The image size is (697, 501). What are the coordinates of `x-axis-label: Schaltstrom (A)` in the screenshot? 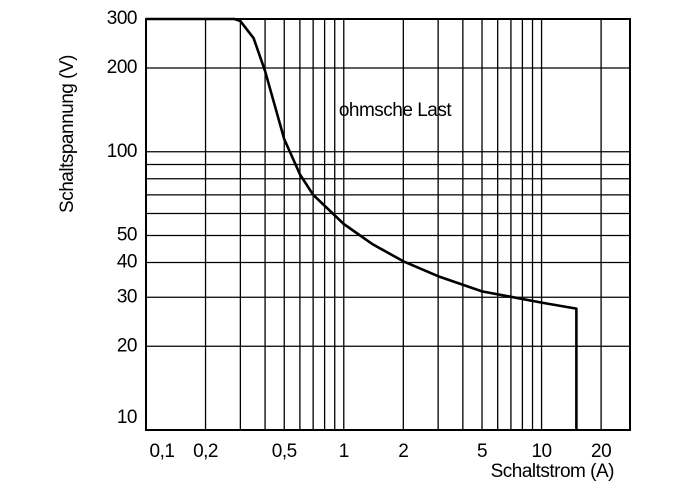 It's located at (553, 471).